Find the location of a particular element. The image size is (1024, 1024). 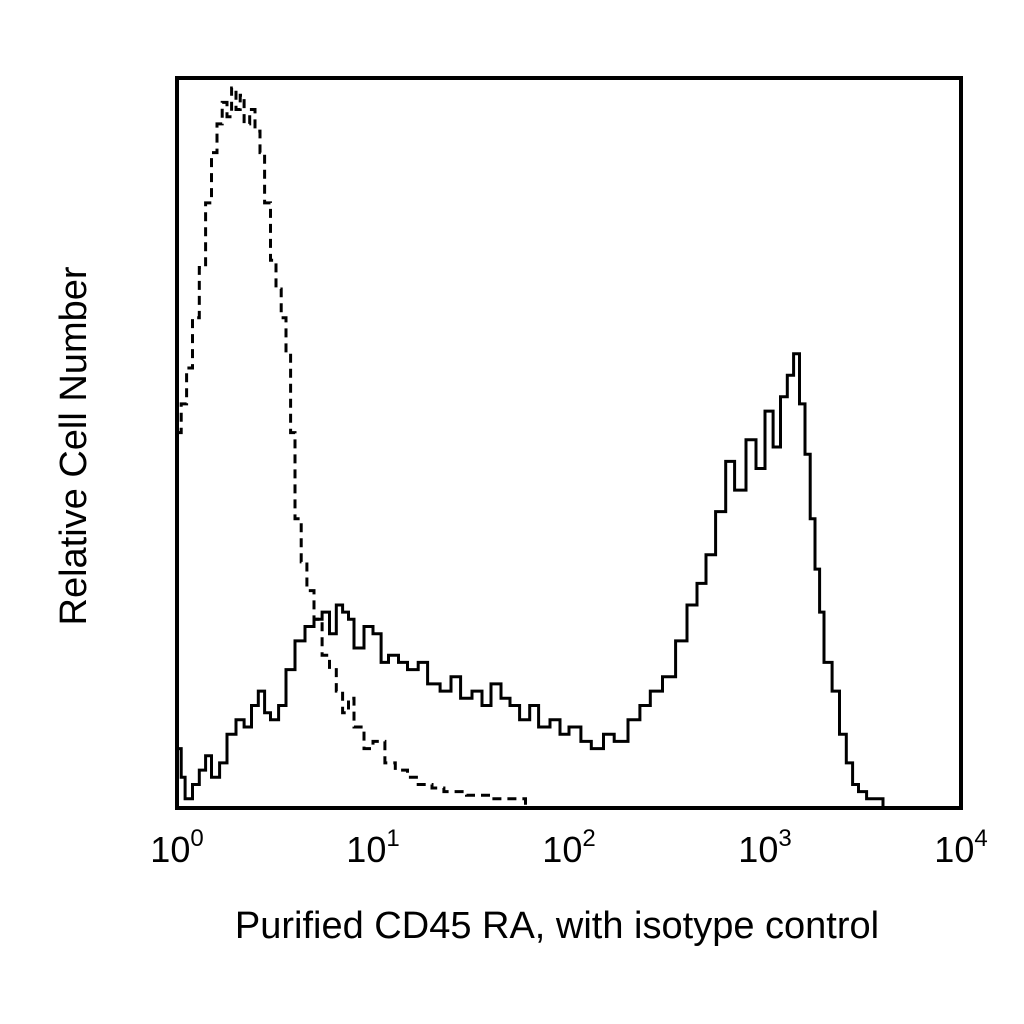

x-tick-exponent: 1 is located at coordinates (392, 838).